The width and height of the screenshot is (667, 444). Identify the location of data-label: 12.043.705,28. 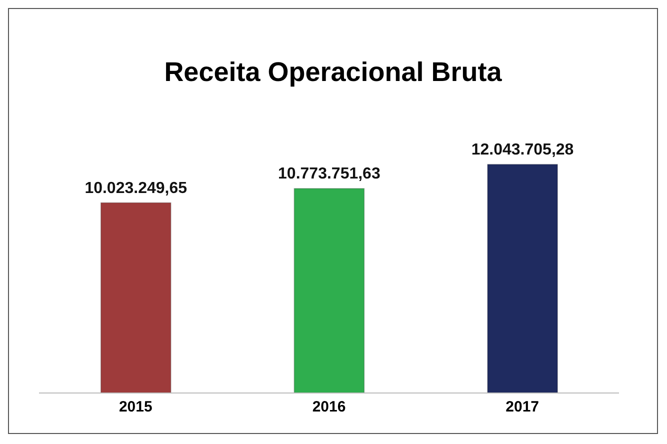
(522, 149).